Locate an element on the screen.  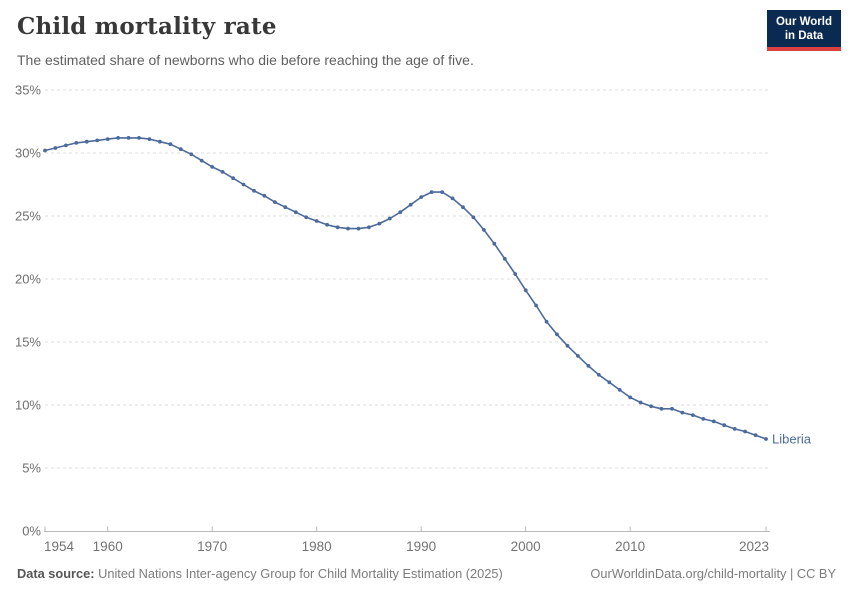
y-axis-label-20: 20% is located at coordinates (28, 279).